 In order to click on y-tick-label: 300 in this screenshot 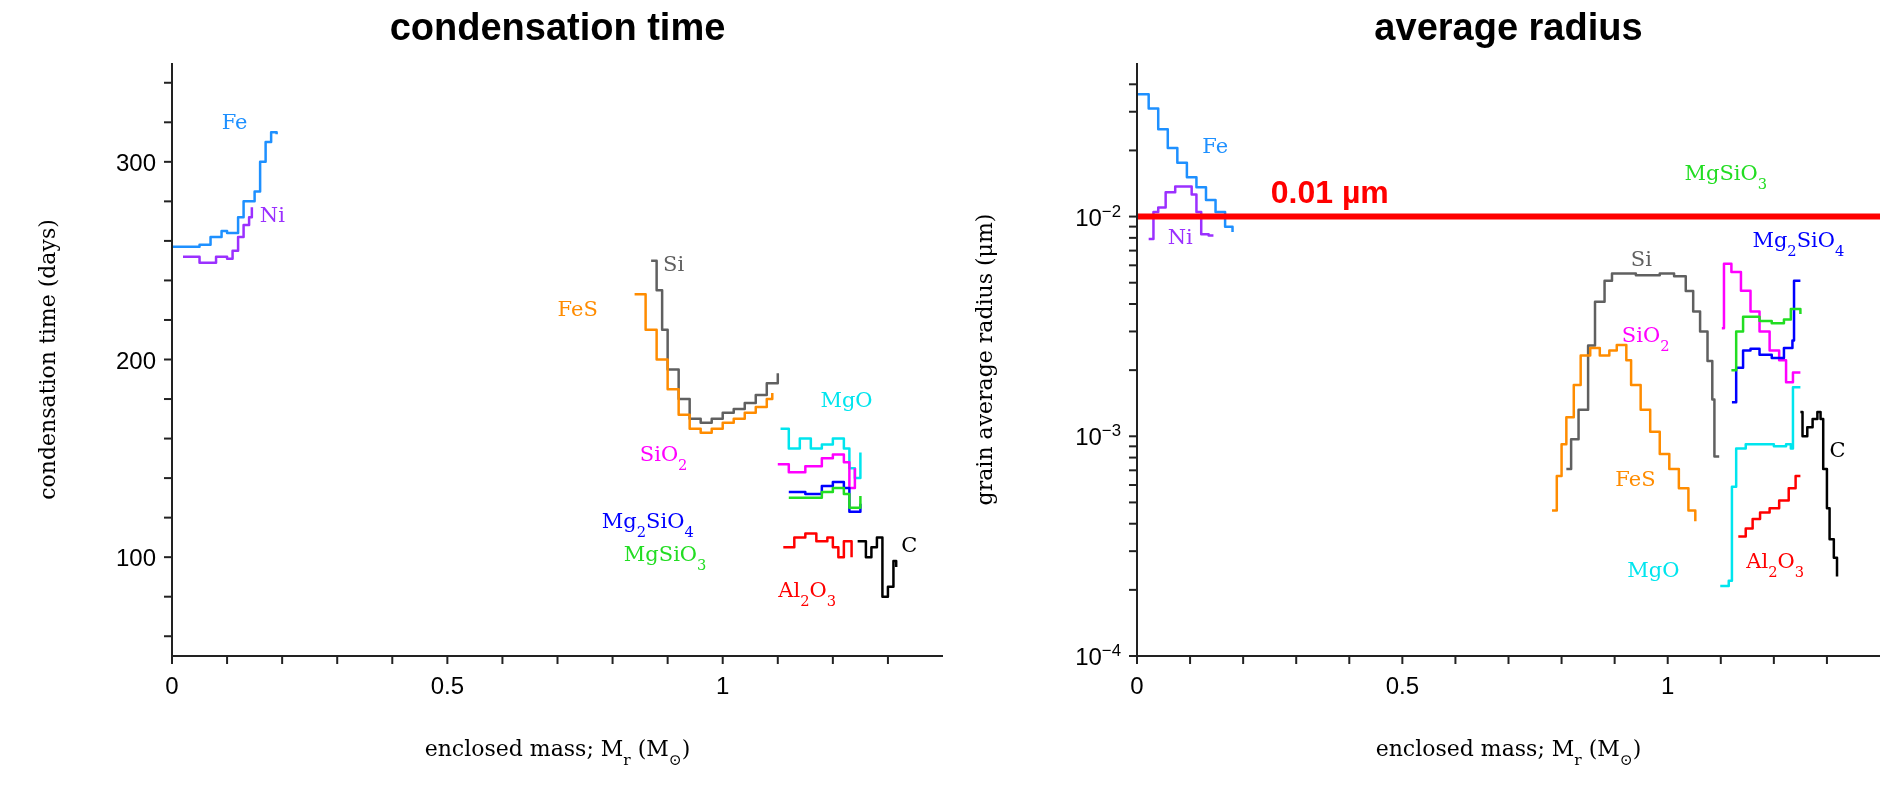, I will do `click(135, 162)`.